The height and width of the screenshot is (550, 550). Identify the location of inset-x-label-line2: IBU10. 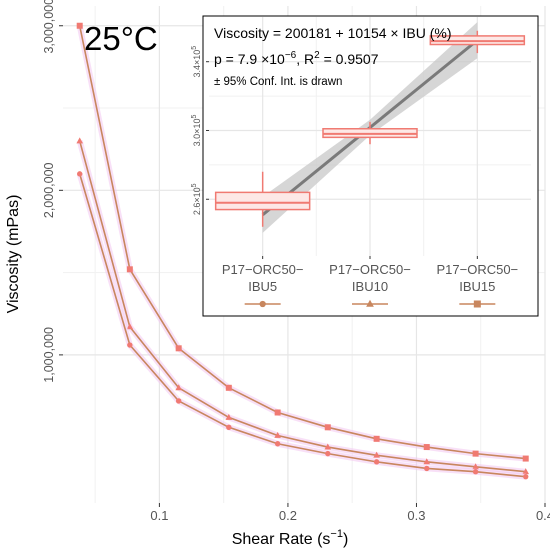
(370, 286).